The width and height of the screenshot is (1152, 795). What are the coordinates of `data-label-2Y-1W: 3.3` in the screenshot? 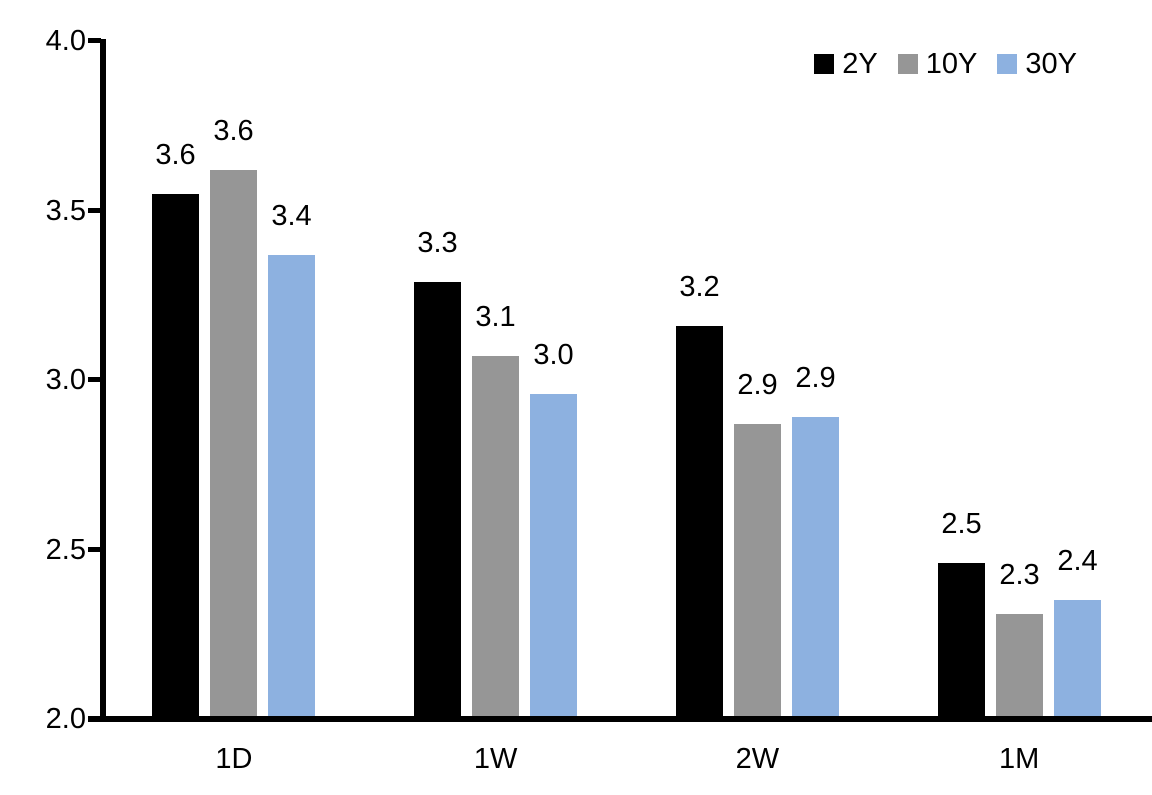 It's located at (437, 243).